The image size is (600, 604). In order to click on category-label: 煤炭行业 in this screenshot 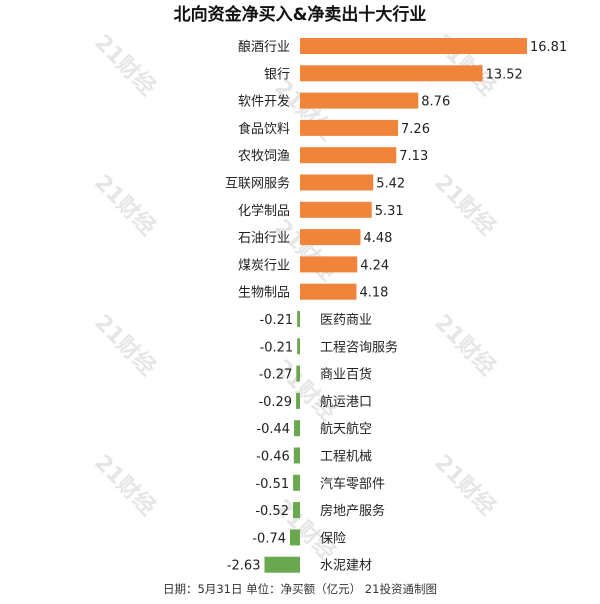, I will do `click(264, 265)`.